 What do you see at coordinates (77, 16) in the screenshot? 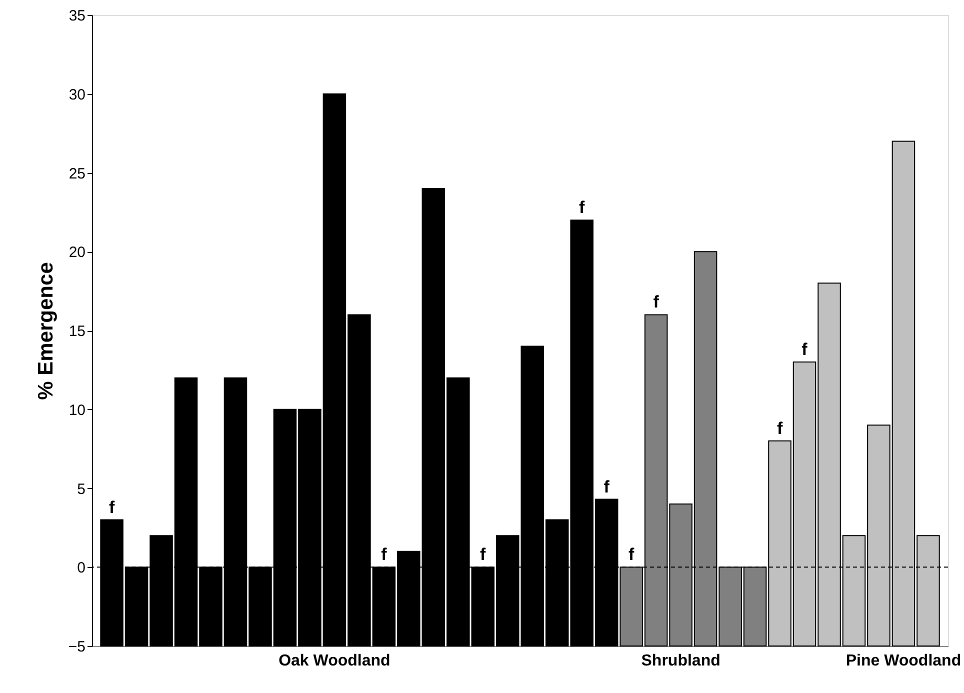
I see `y-tick-label: 35` at bounding box center [77, 16].